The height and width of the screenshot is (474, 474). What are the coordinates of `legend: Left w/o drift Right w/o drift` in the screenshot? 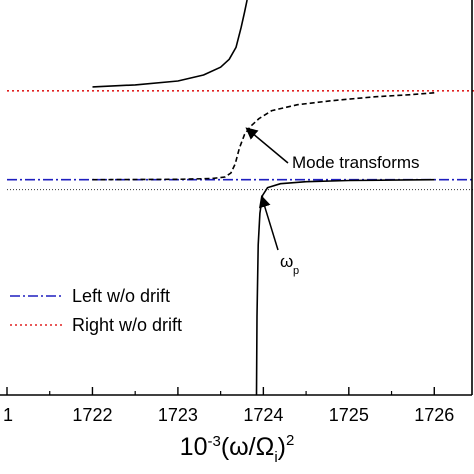 It's located at (96, 310).